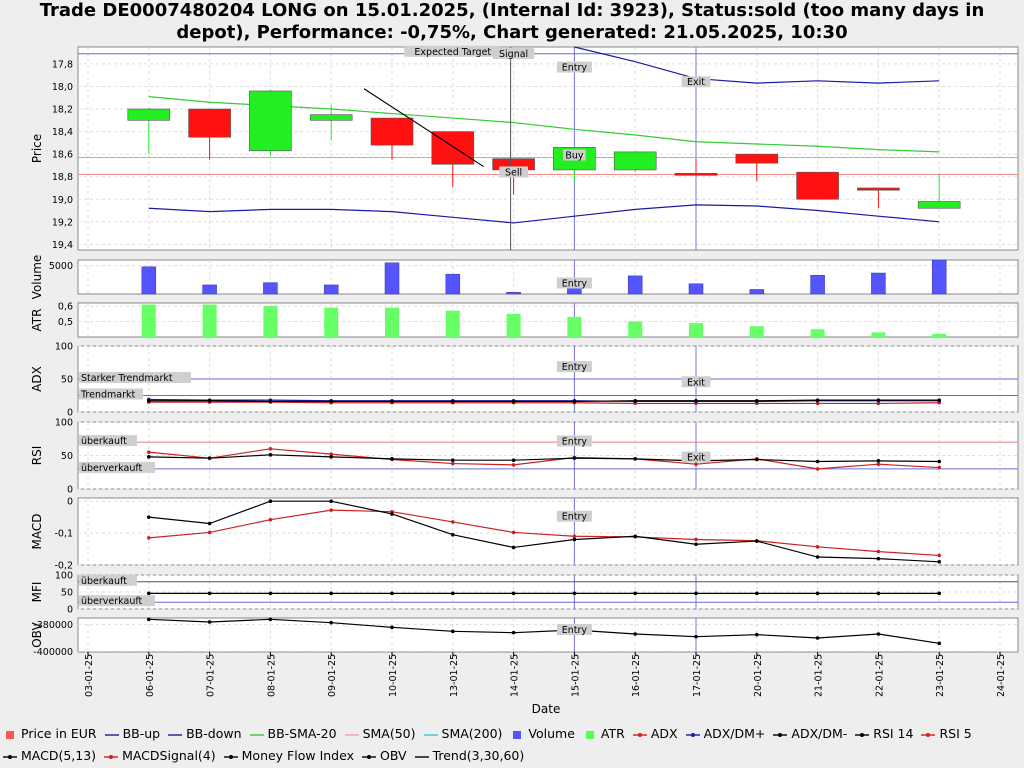  I want to click on rsi-hline-label-0: überkauft, so click(104, 441).